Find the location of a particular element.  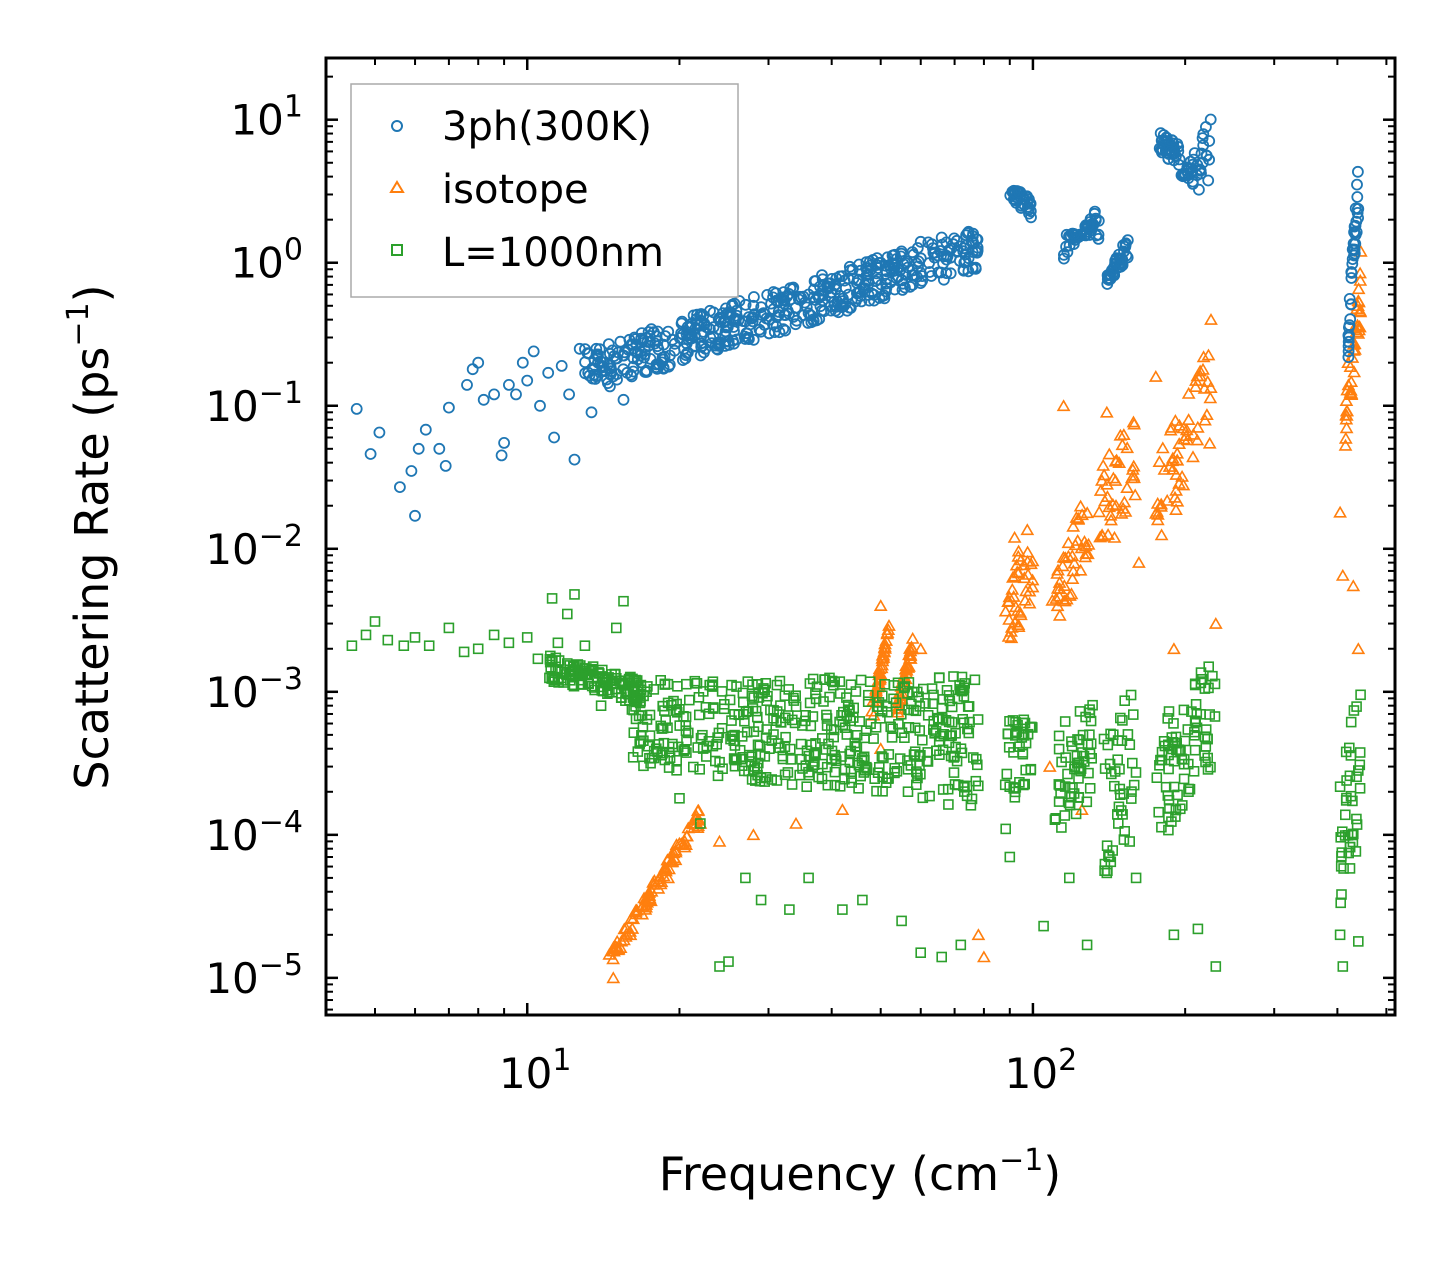

x-tick-label: 102 is located at coordinates (1041, 1070).